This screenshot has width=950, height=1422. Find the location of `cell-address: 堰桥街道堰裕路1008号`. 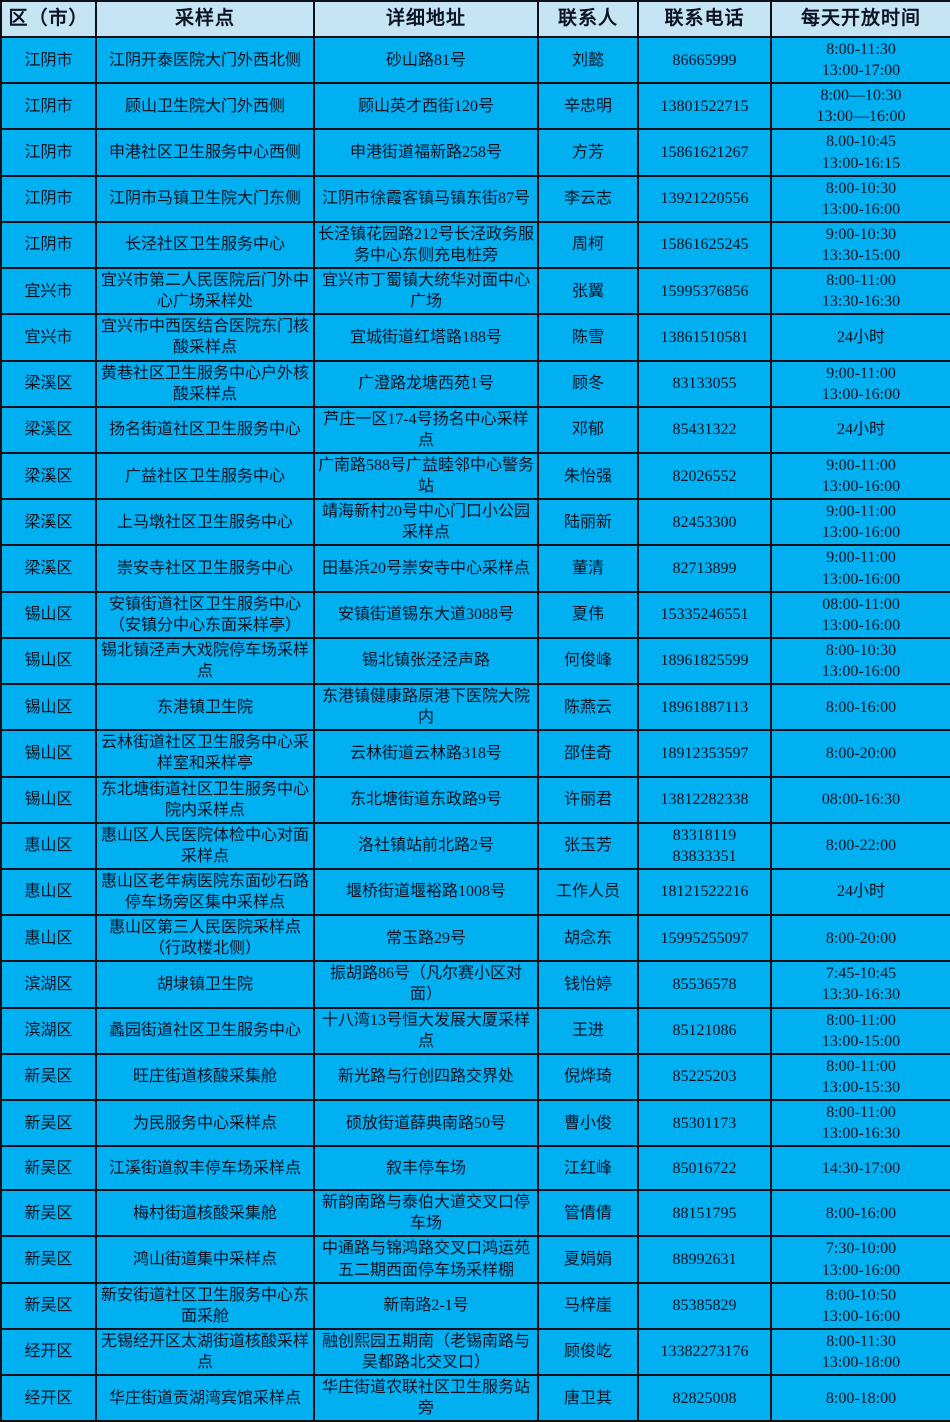

cell-address: 堰桥街道堰裕路1008号 is located at coordinates (426, 892).